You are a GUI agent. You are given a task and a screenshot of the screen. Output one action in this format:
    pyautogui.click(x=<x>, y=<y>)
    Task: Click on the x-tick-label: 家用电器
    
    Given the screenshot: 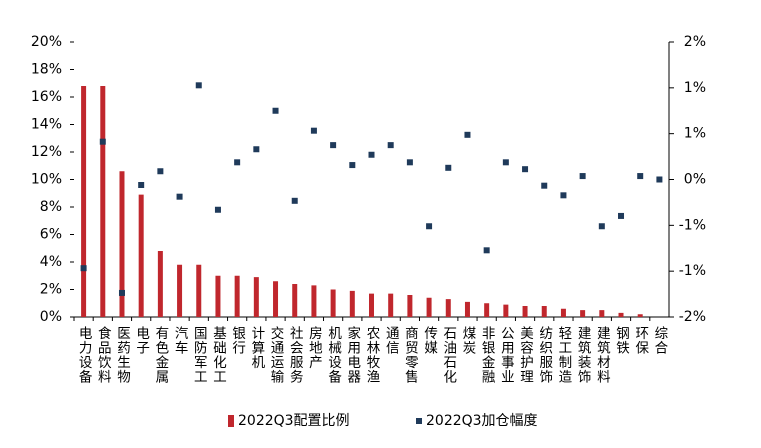 What is the action you would take?
    pyautogui.click(x=352, y=354)
    